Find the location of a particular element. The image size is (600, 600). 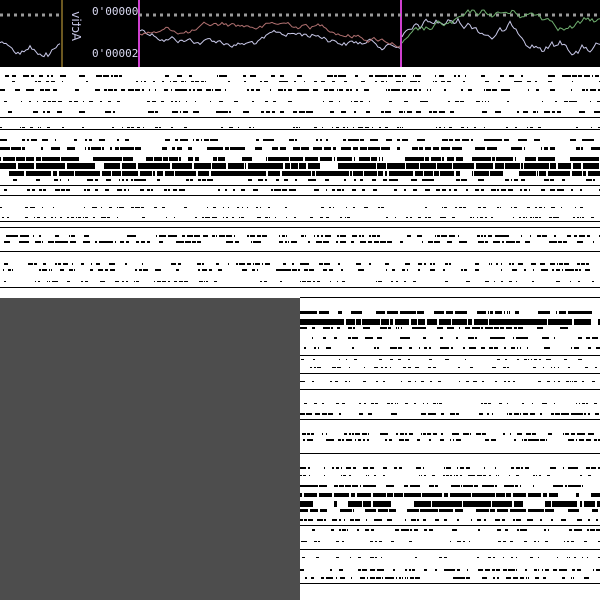

waveform-canvas is located at coordinates (300, 33).